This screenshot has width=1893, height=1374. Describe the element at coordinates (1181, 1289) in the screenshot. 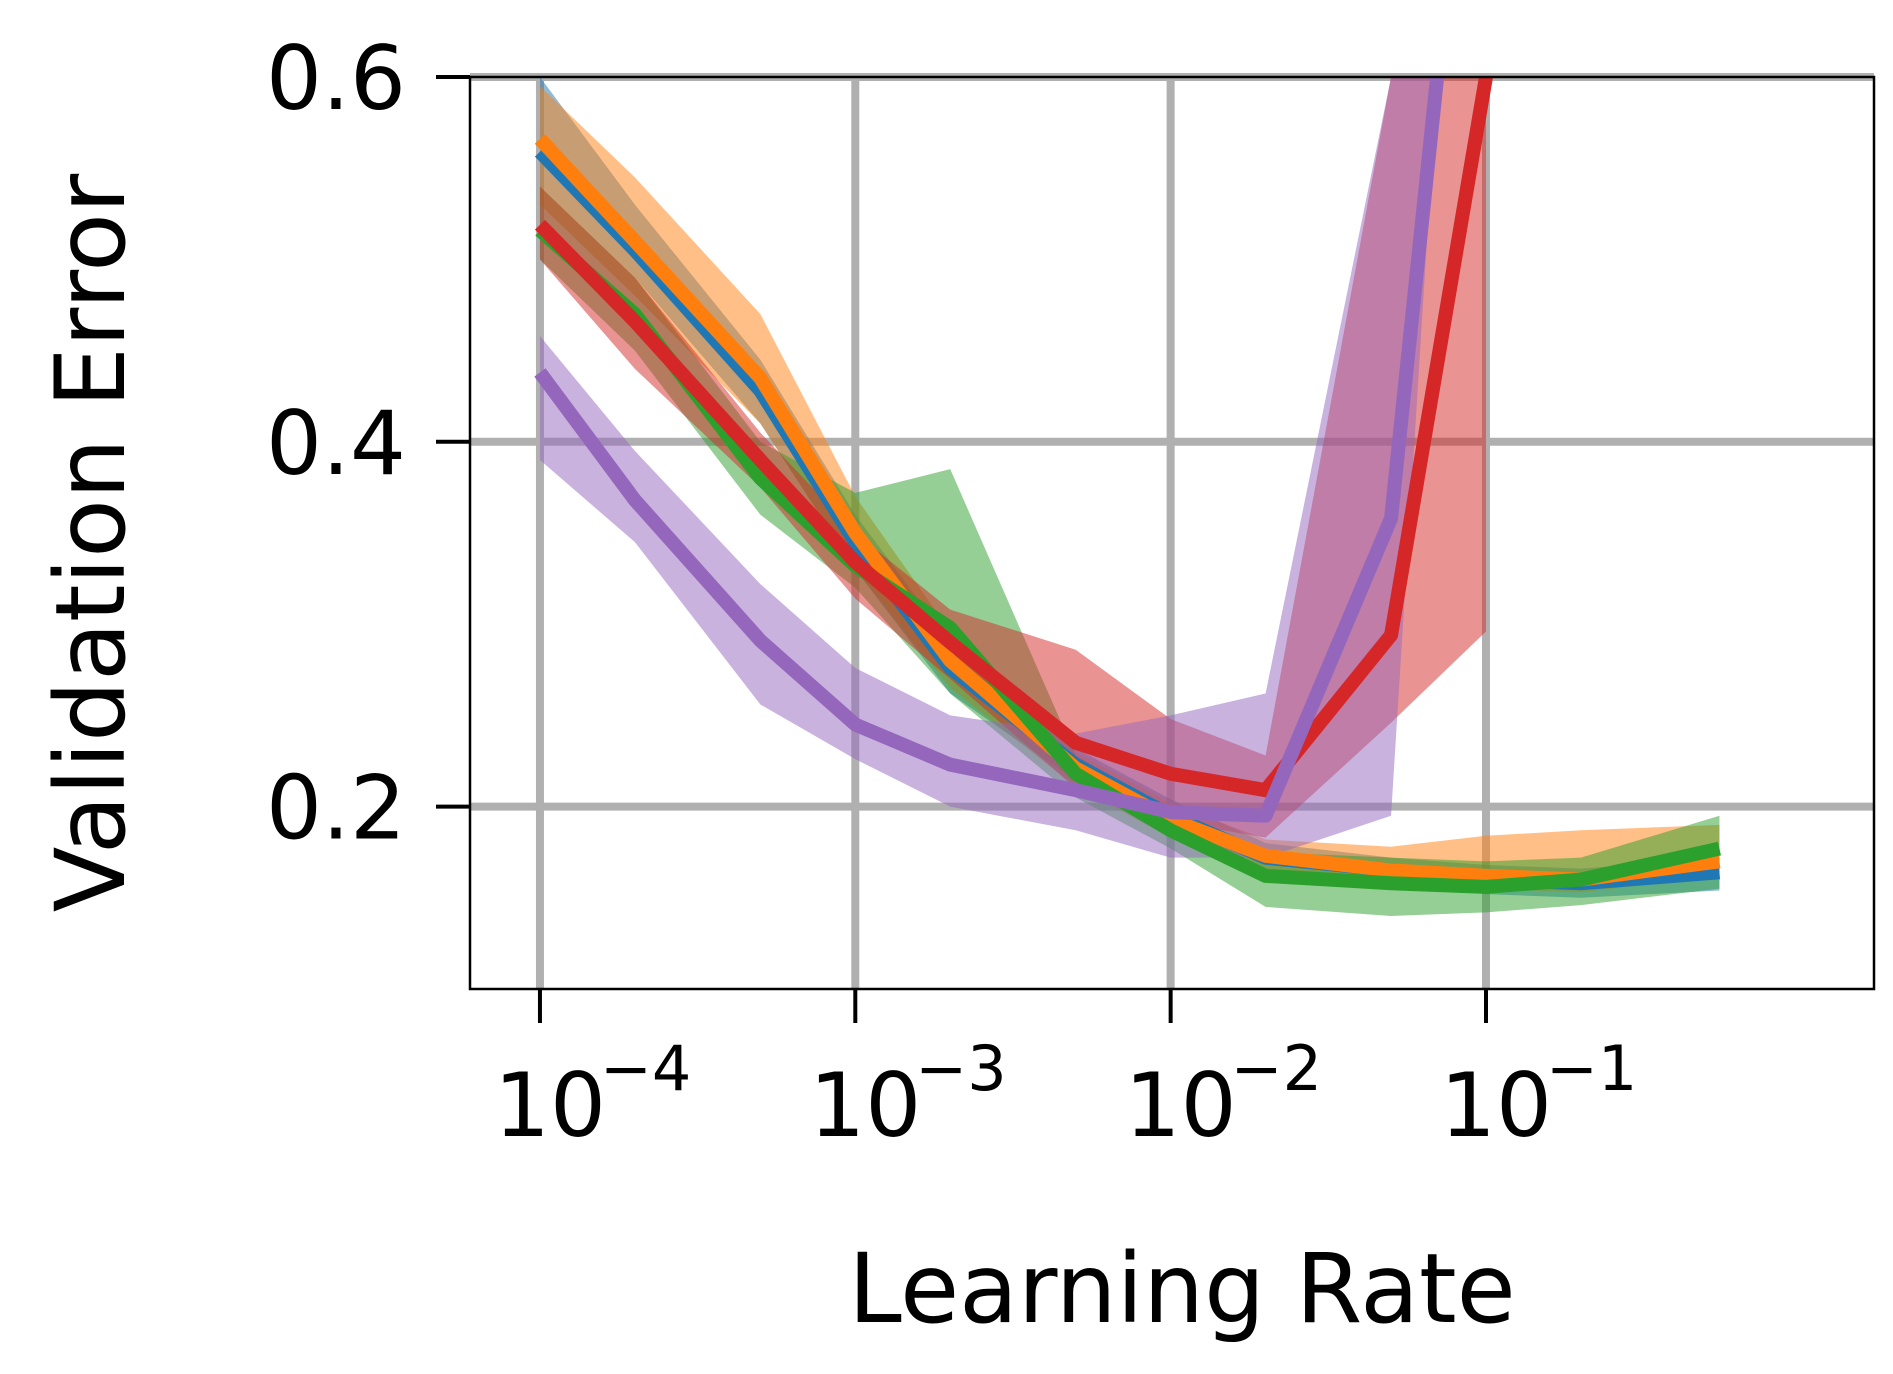

I see `x-axis-label: Learning Rate` at that location.